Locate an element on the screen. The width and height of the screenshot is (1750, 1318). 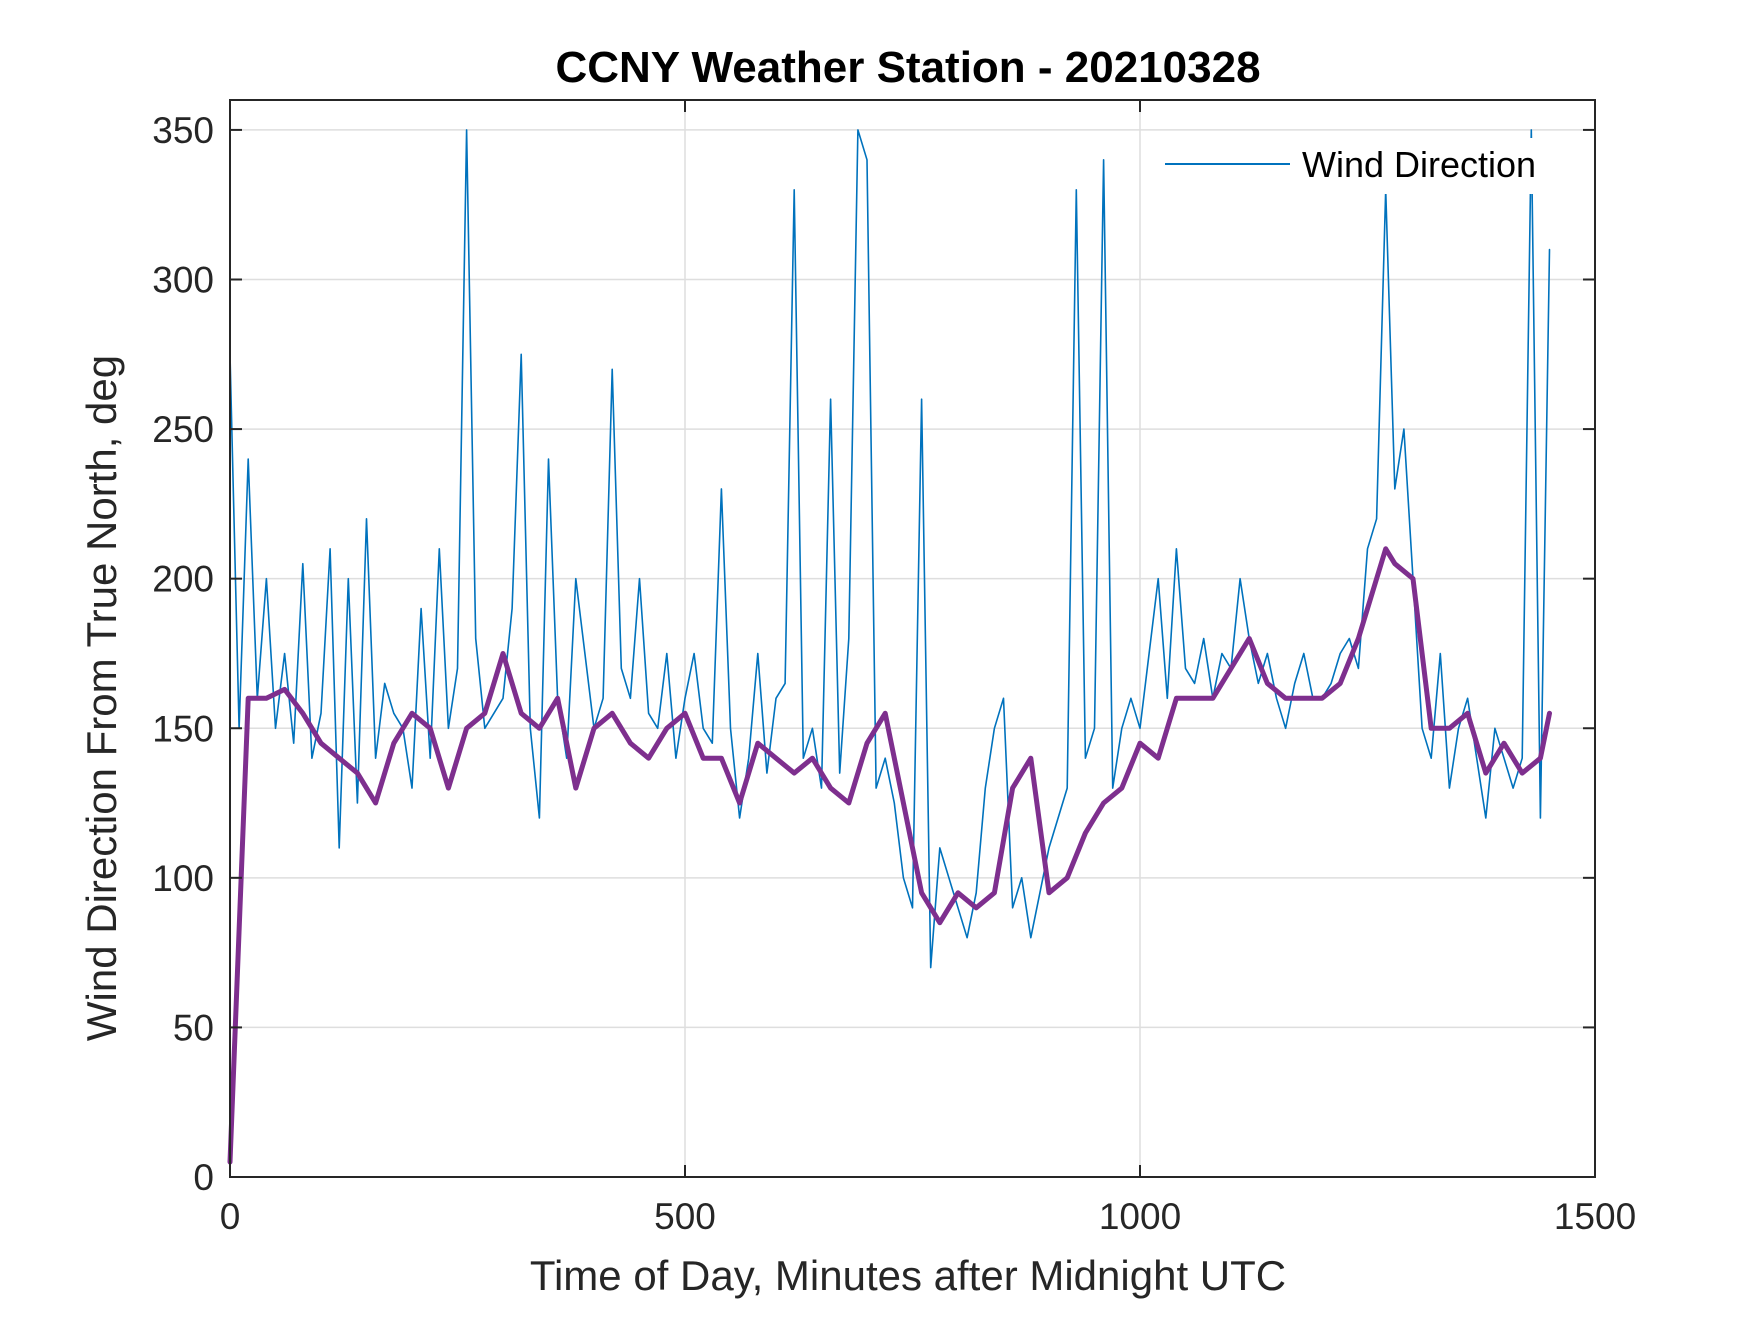
legend-background is located at coordinates (1350, 166).